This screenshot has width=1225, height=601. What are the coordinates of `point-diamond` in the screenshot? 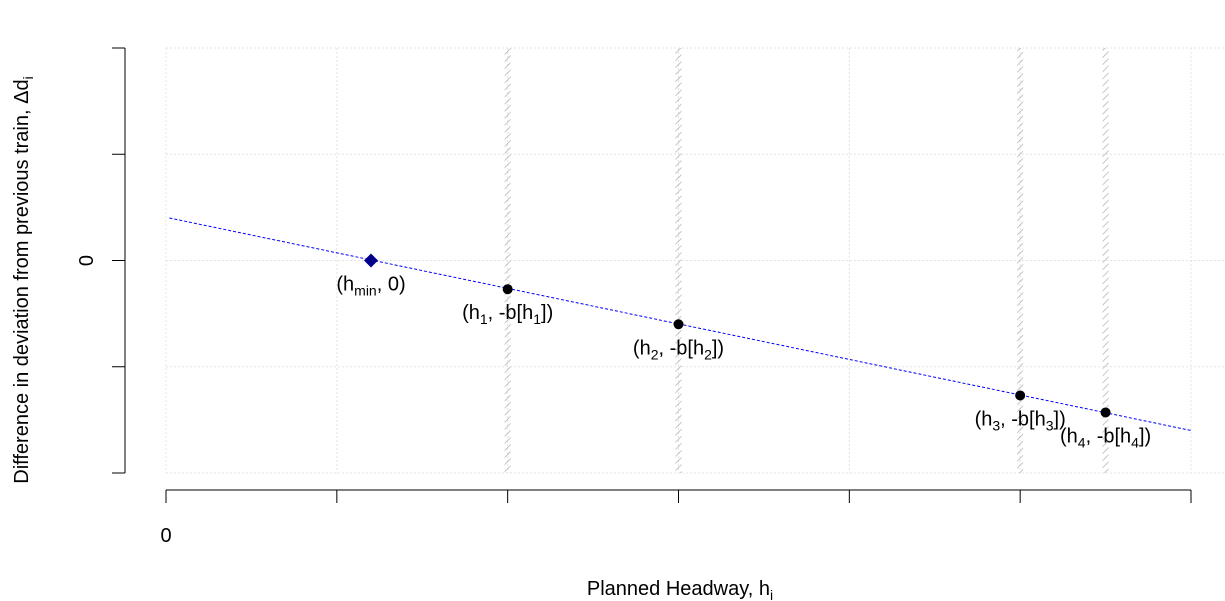 It's located at (371, 260).